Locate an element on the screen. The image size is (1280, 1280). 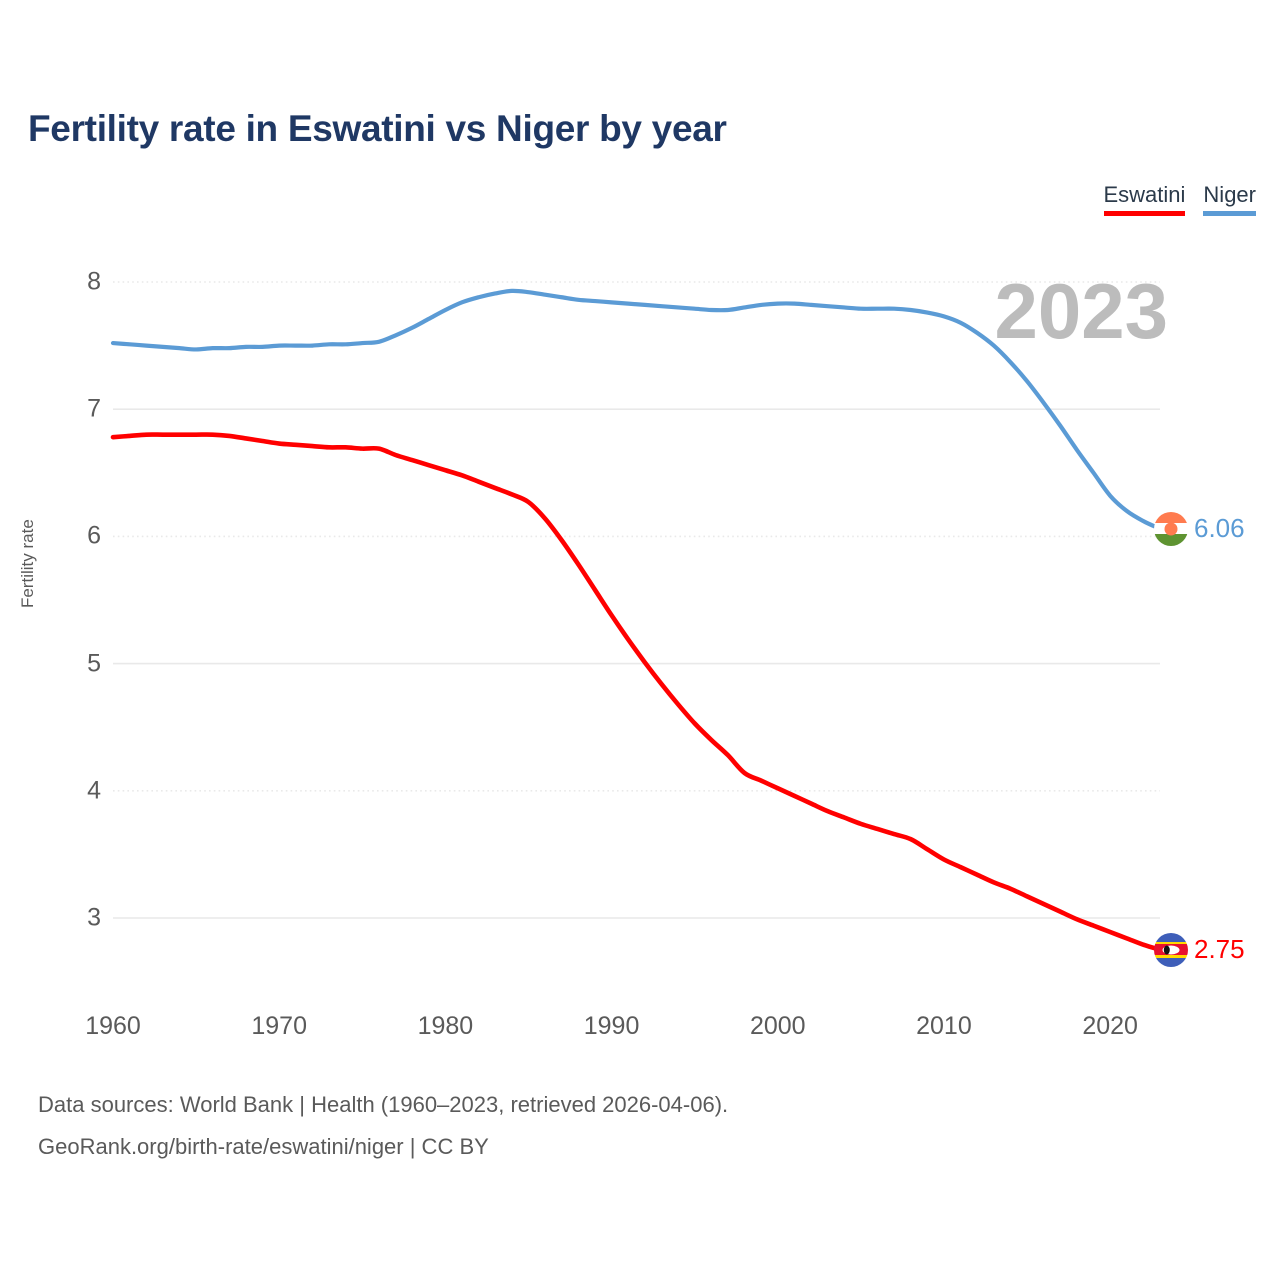
legend-swatch-eswatini is located at coordinates (1144, 213).